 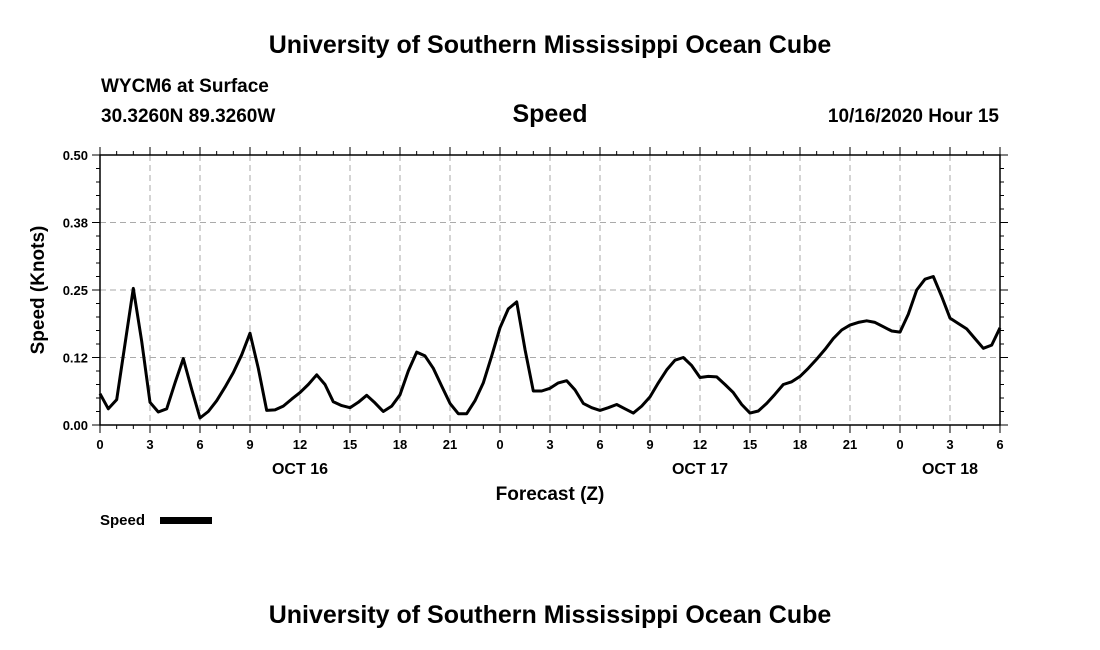 What do you see at coordinates (75, 425) in the screenshot?
I see `y-tick-label: 0.00` at bounding box center [75, 425].